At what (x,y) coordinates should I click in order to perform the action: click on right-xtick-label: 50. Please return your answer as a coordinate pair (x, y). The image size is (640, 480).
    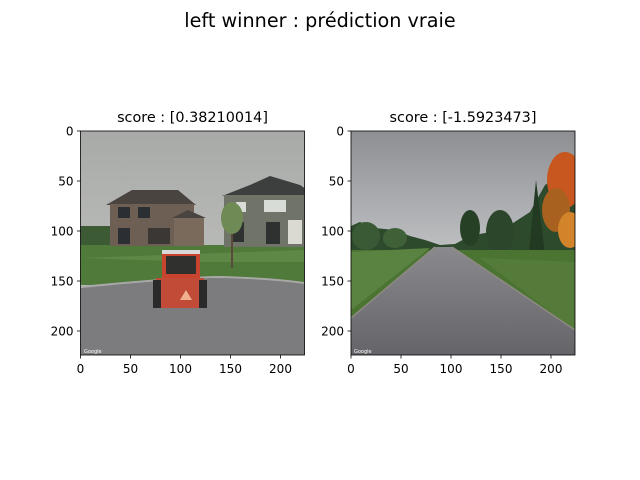
    Looking at the image, I should click on (400, 369).